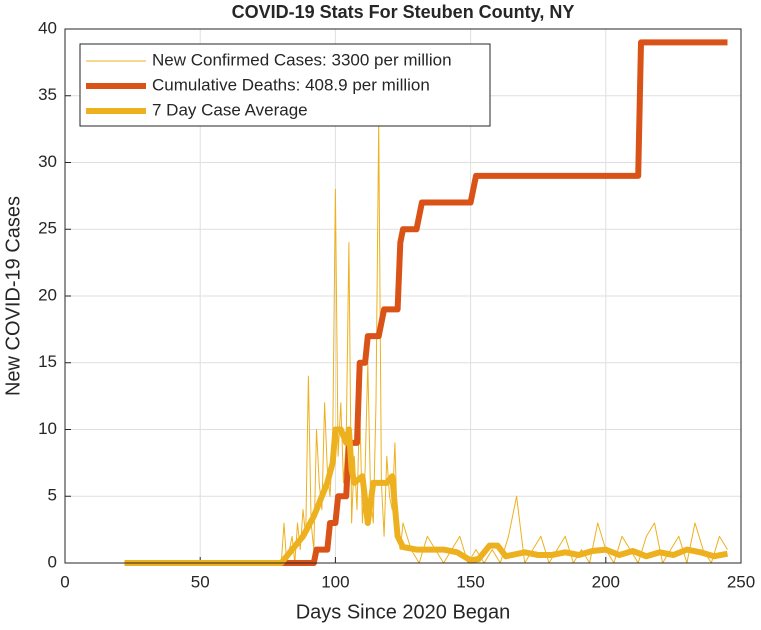 This screenshot has width=761, height=630. I want to click on y-tick-label: 0, so click(52, 561).